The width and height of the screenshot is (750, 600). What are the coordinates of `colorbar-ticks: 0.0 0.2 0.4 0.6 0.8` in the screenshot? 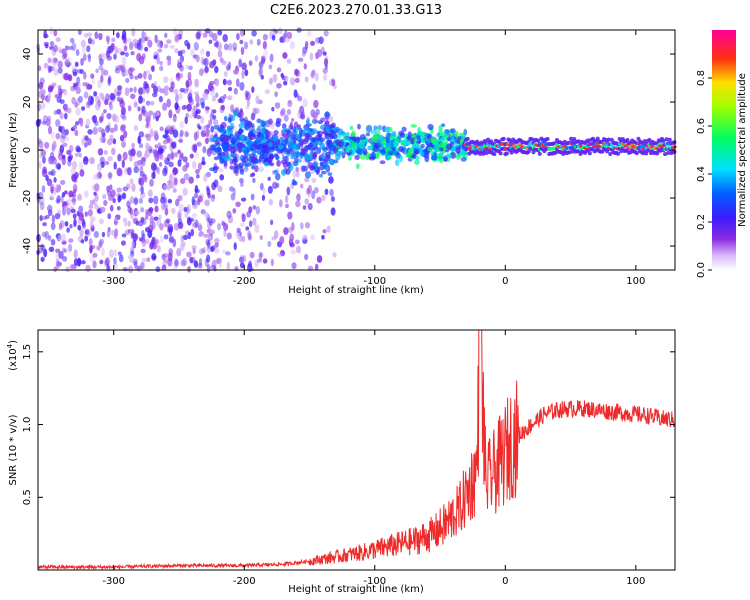 It's located at (704, 174).